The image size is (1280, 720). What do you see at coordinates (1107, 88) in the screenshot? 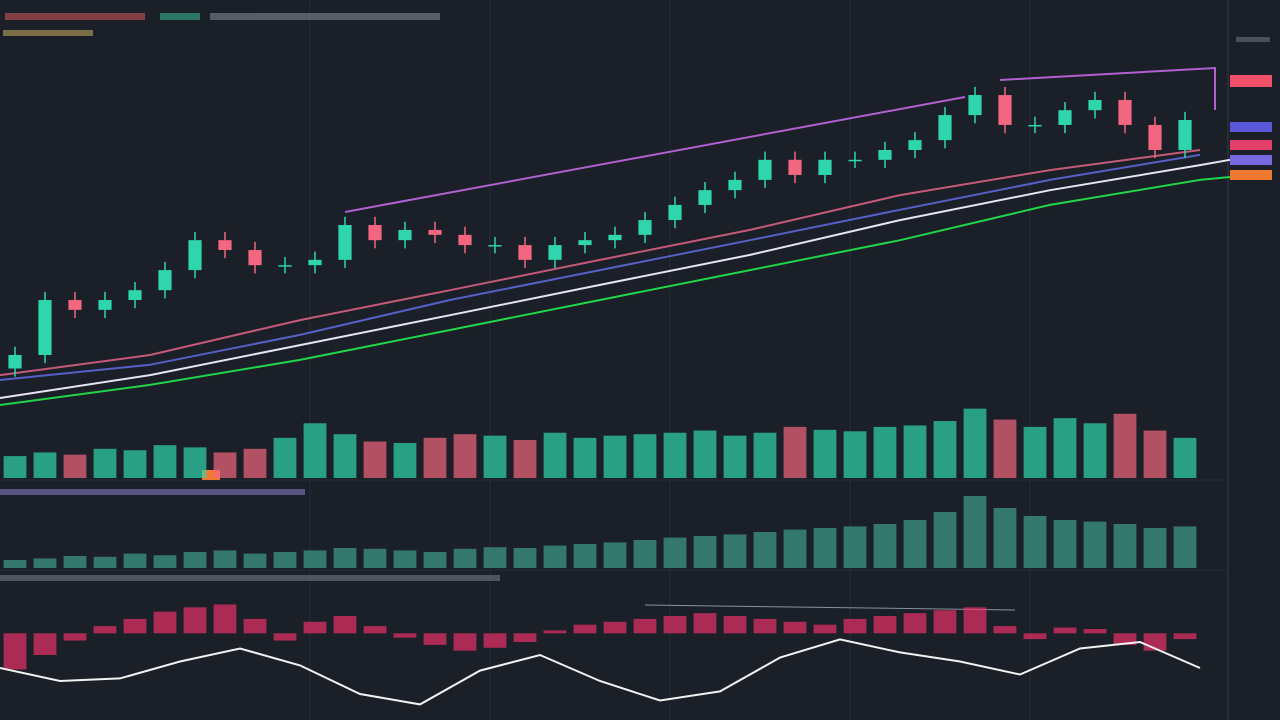
I see `box-line` at bounding box center [1107, 88].